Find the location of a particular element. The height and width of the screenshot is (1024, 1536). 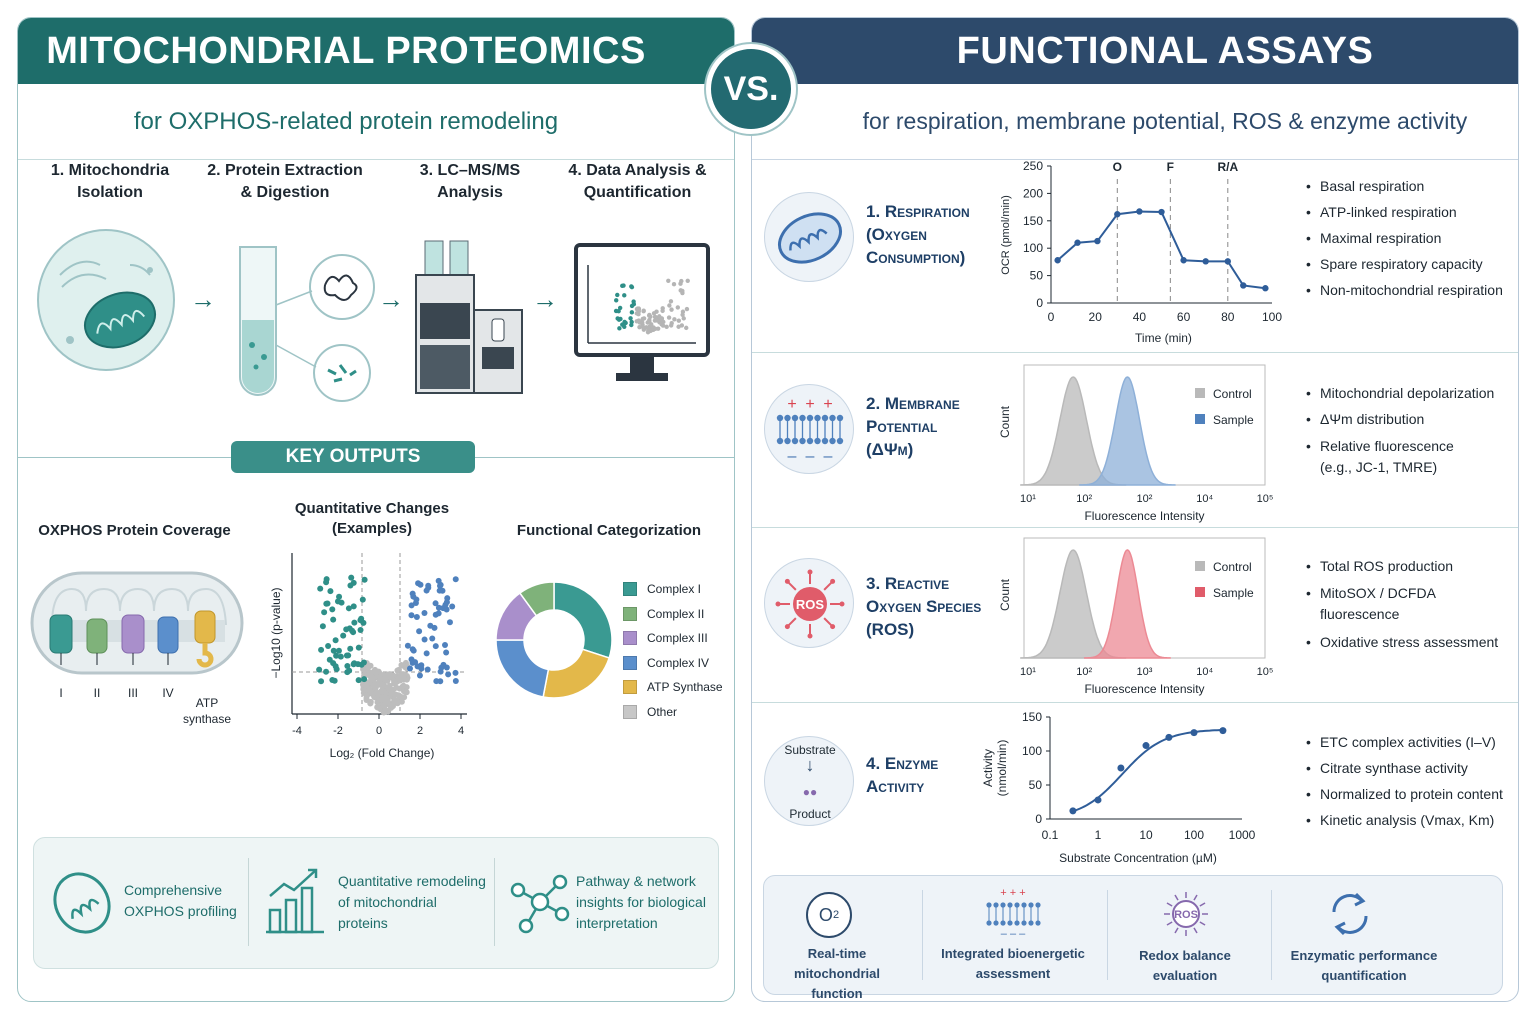

volcano-ylabel: −Log10 (p-value) is located at coordinates (276, 632).